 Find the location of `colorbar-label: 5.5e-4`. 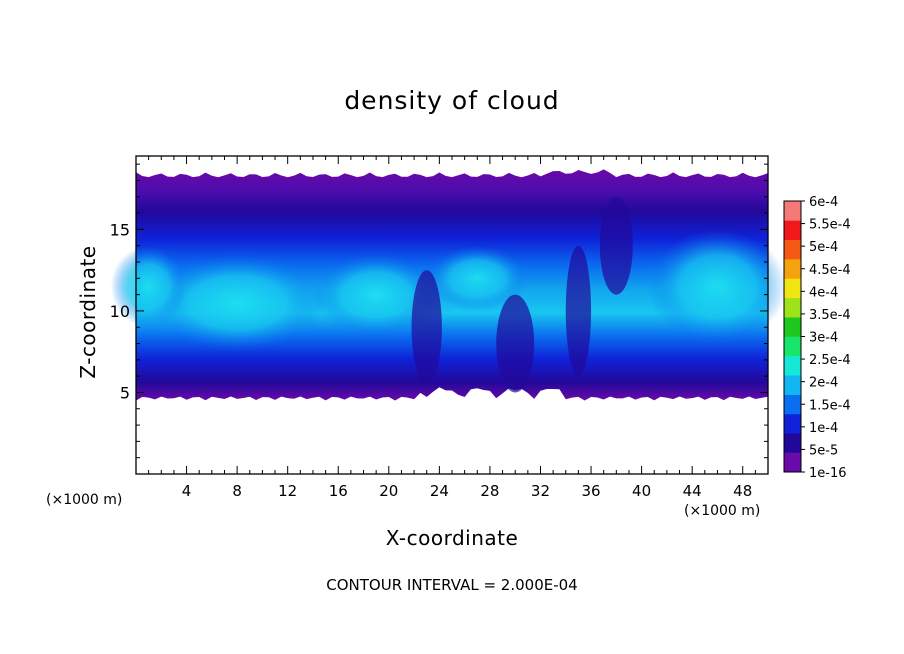

colorbar-label: 5.5e-4 is located at coordinates (830, 225).